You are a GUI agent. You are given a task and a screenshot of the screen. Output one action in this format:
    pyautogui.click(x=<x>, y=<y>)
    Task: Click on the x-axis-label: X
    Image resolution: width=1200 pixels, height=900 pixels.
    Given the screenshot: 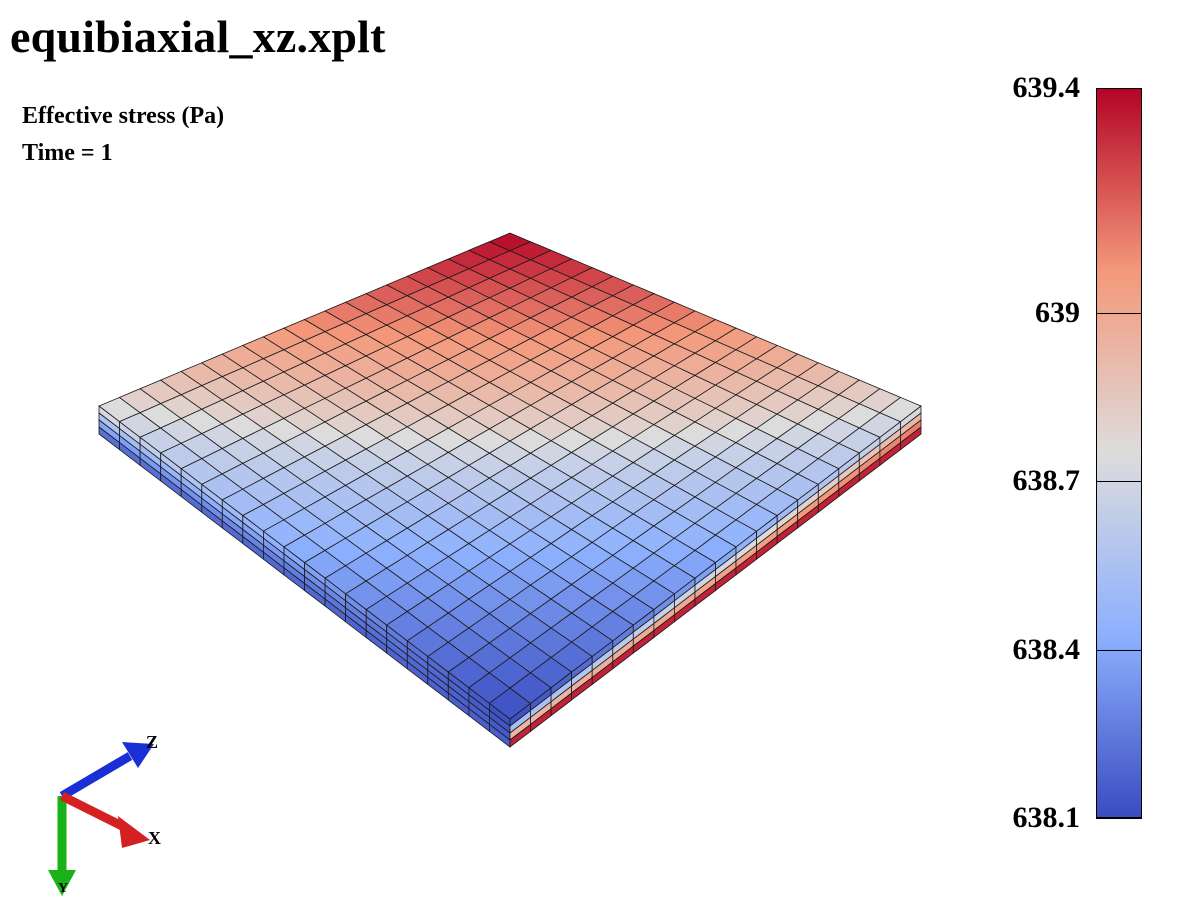 What is the action you would take?
    pyautogui.click(x=154, y=838)
    